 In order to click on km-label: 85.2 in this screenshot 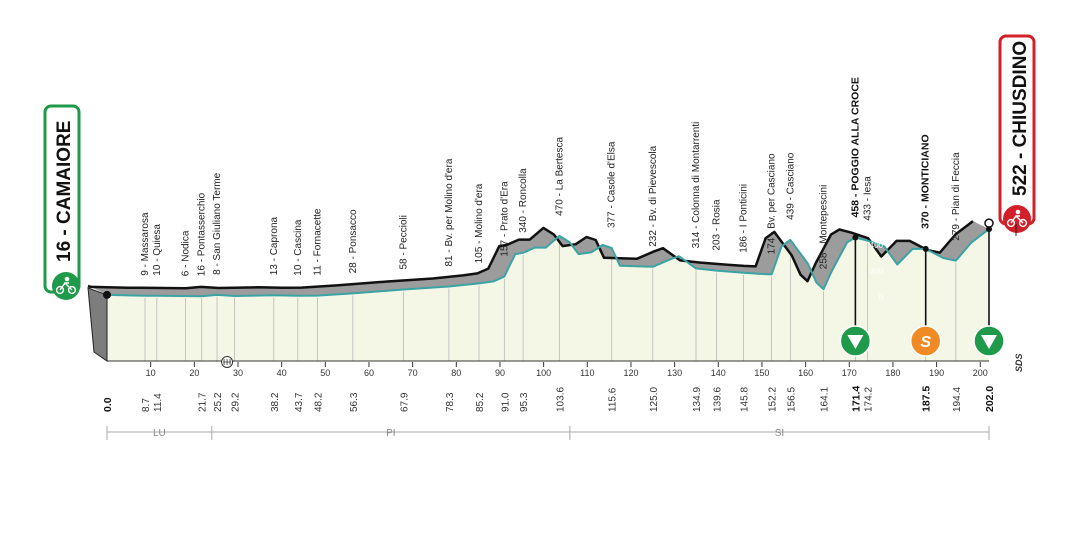, I will do `click(480, 402)`.